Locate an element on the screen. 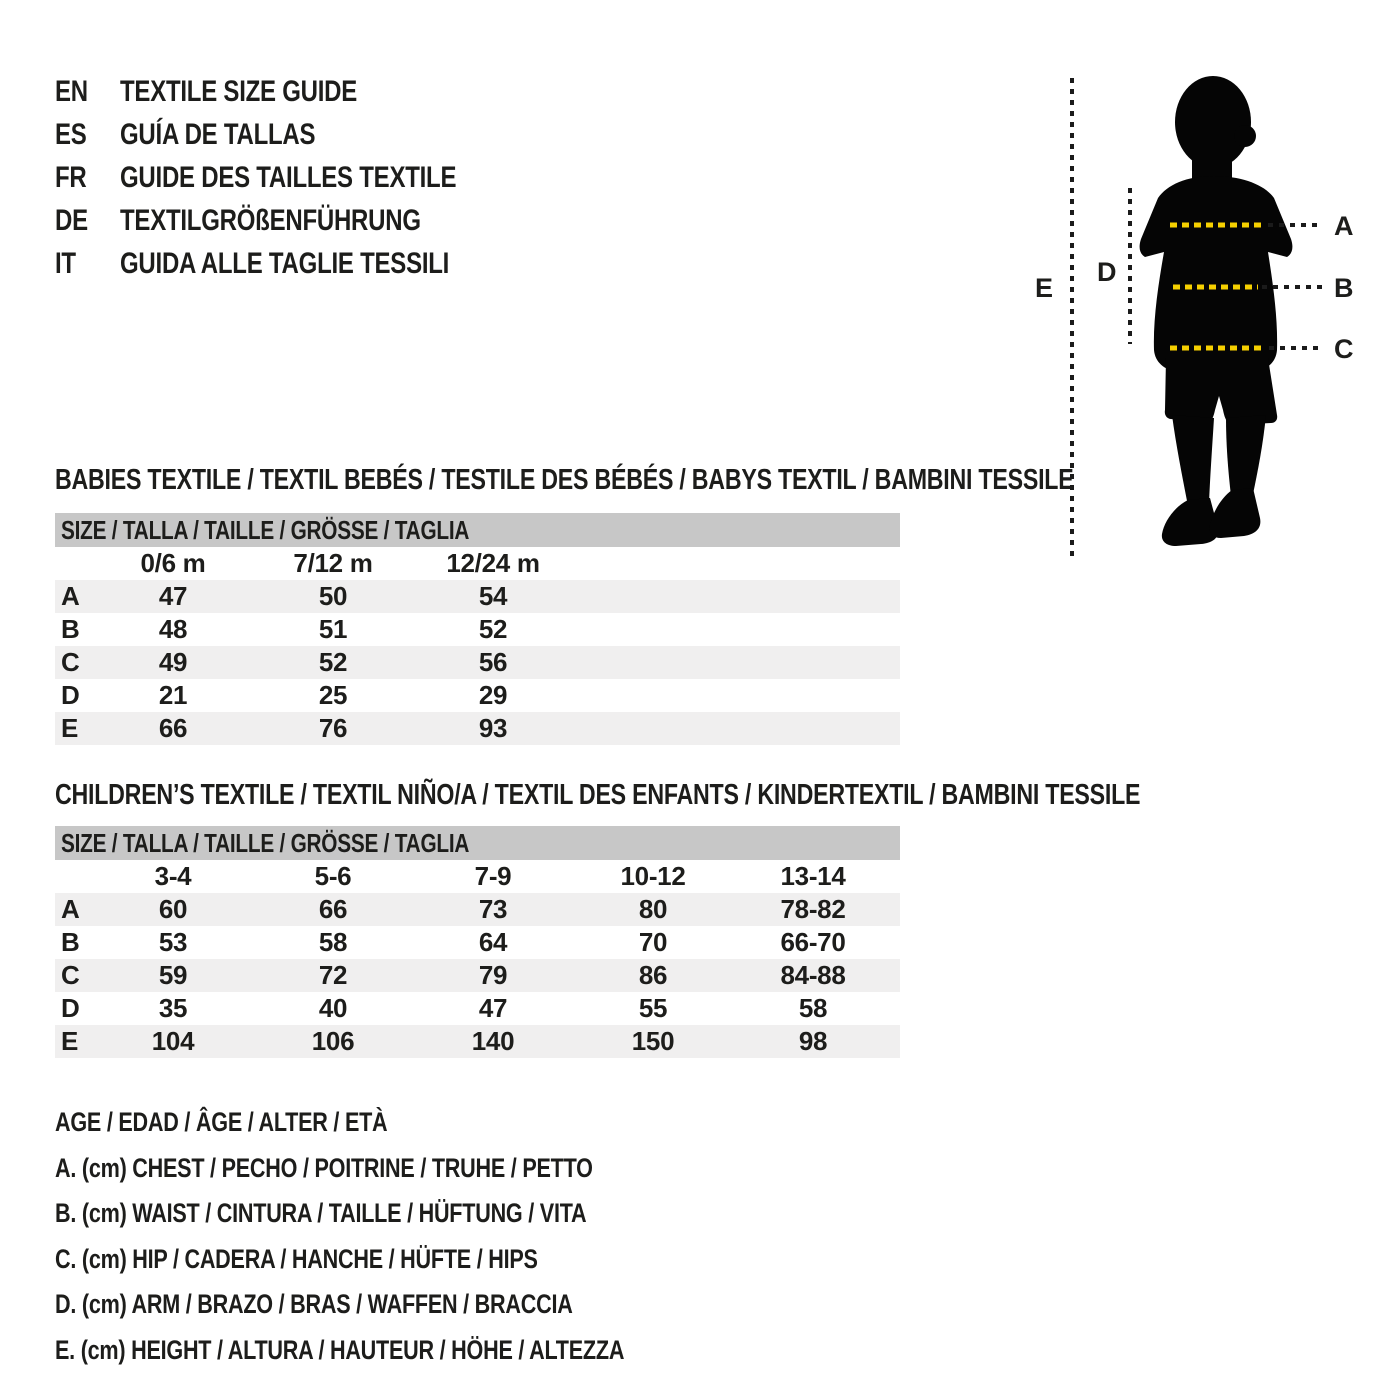 This screenshot has width=1400, height=1400. children-col-13-14: 13-14 is located at coordinates (813, 876).